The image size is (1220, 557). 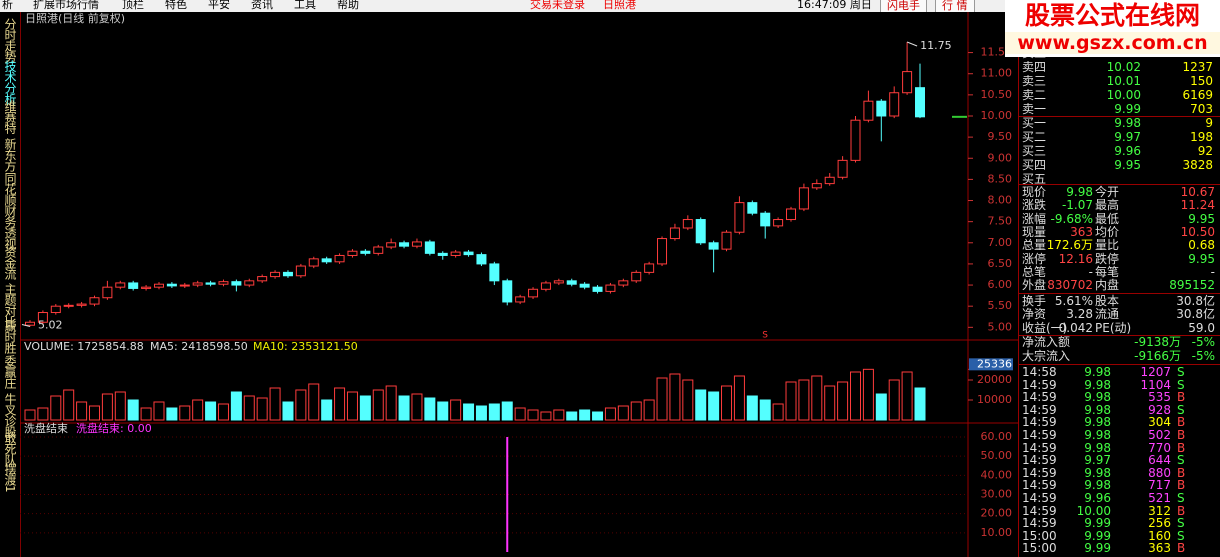 What do you see at coordinates (1192, 285) in the screenshot?
I see `stat-value: 895152` at bounding box center [1192, 285].